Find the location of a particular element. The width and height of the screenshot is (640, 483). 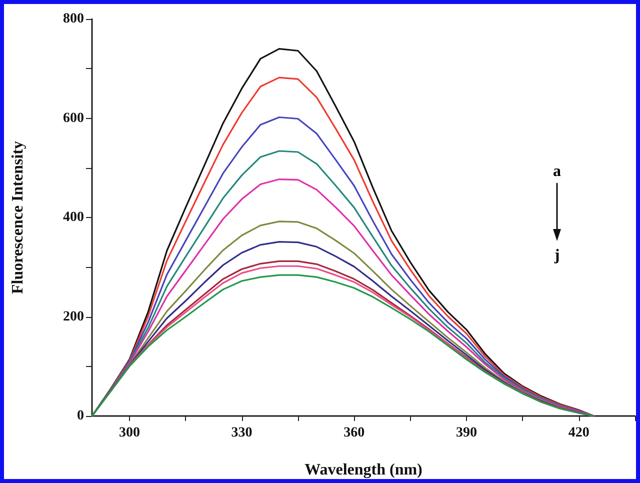

y-tick-label: 0 is located at coordinates (80, 416).